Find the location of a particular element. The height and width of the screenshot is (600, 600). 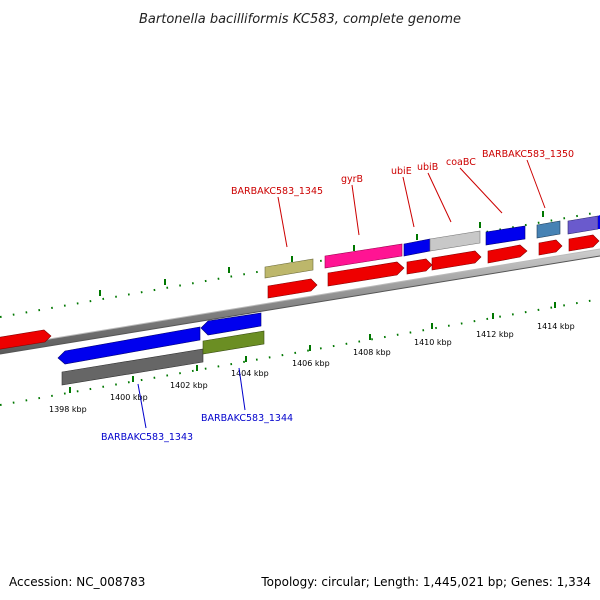

scale-label: 1408 kbp is located at coordinates (372, 352).